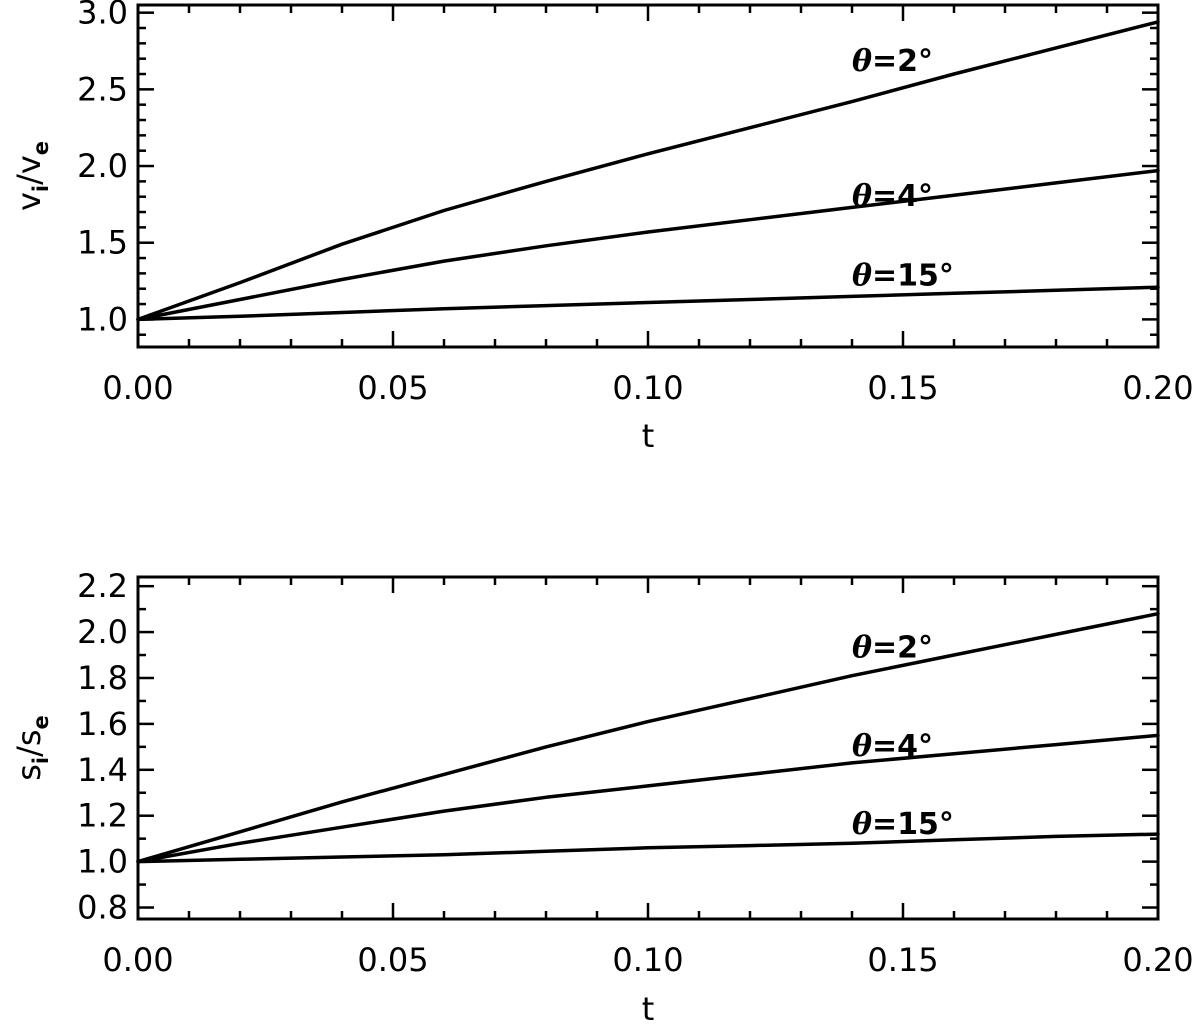 The image size is (1200, 1025). I want to click on y-axis-label-main1: s, so click(29, 772).